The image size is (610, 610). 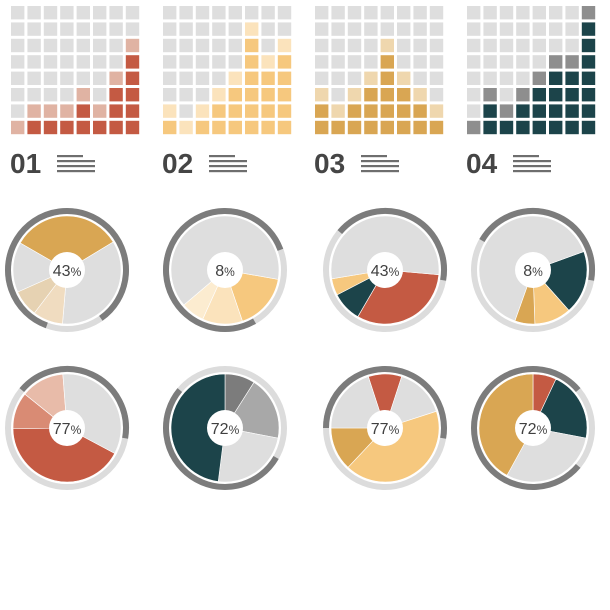 I want to click on pie-chart-8: 72%, so click(x=533, y=428).